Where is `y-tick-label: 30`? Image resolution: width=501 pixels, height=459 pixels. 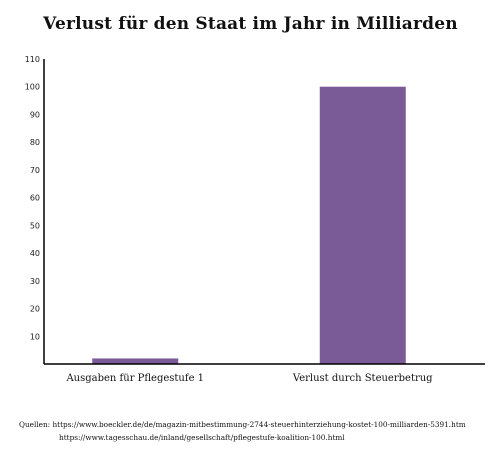
y-tick-label: 30 is located at coordinates (35, 281).